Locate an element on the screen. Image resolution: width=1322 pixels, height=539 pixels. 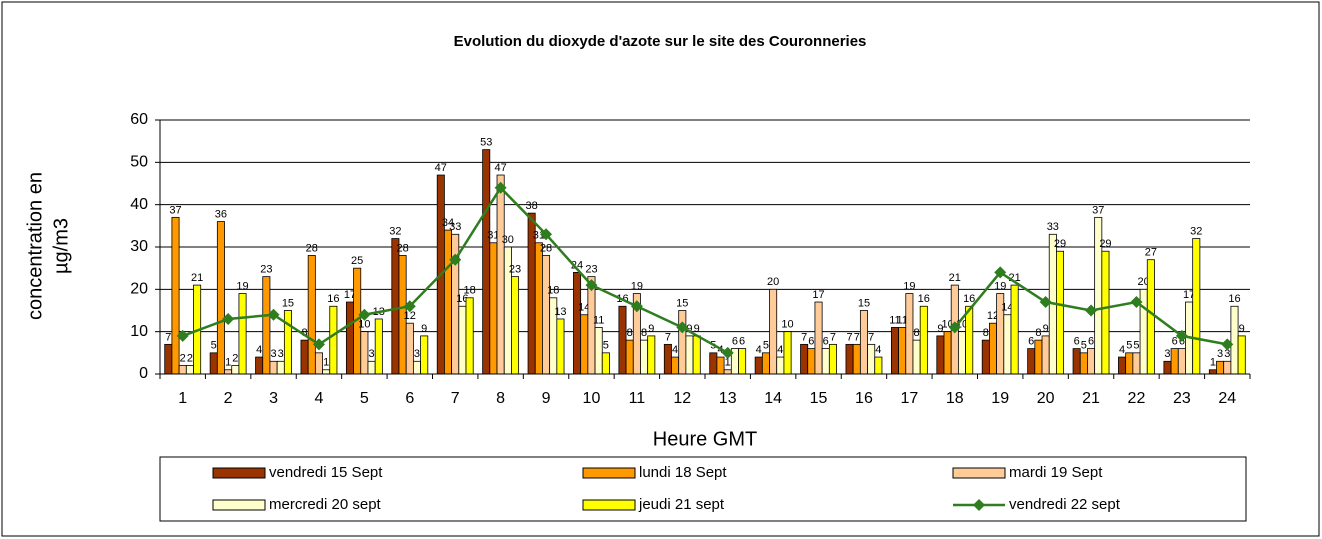
y-axis-title-line: concentration en is located at coordinates (35, 246).